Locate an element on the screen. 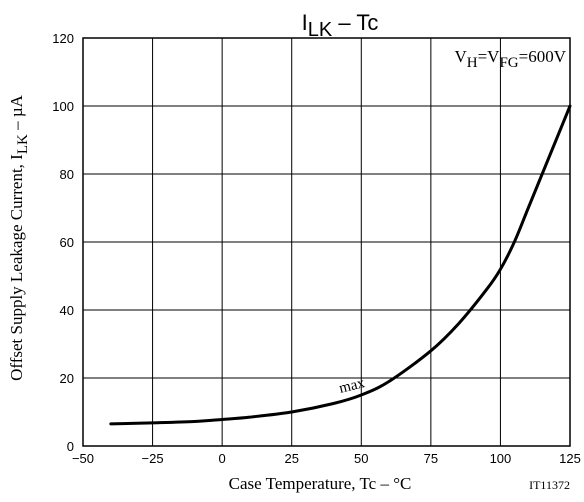 This screenshot has height=502, width=584. y-tick-label: 20 is located at coordinates (67, 378).